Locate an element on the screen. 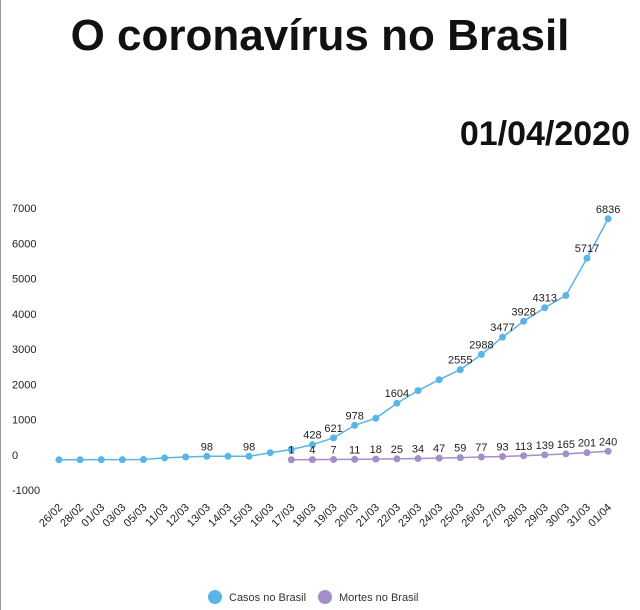  x-tick-label: 18/03 is located at coordinates (305, 516).